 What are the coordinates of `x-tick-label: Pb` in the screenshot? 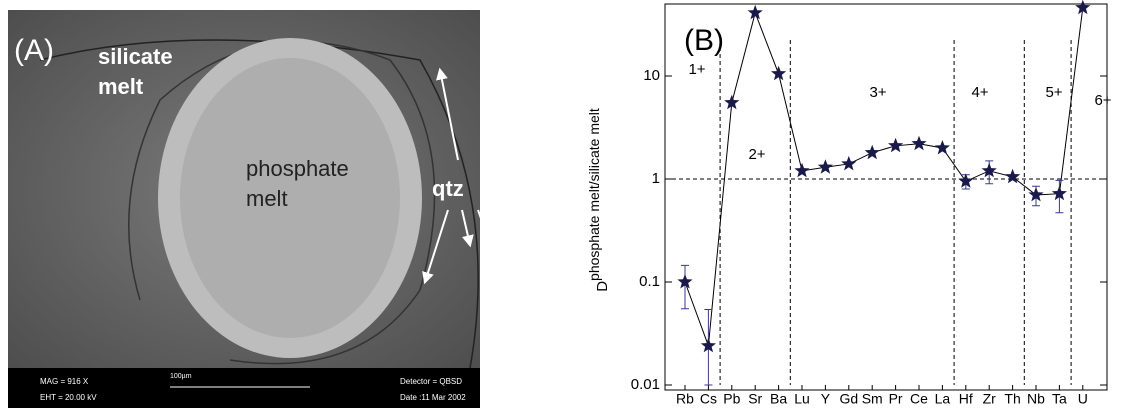 It's located at (731, 399).